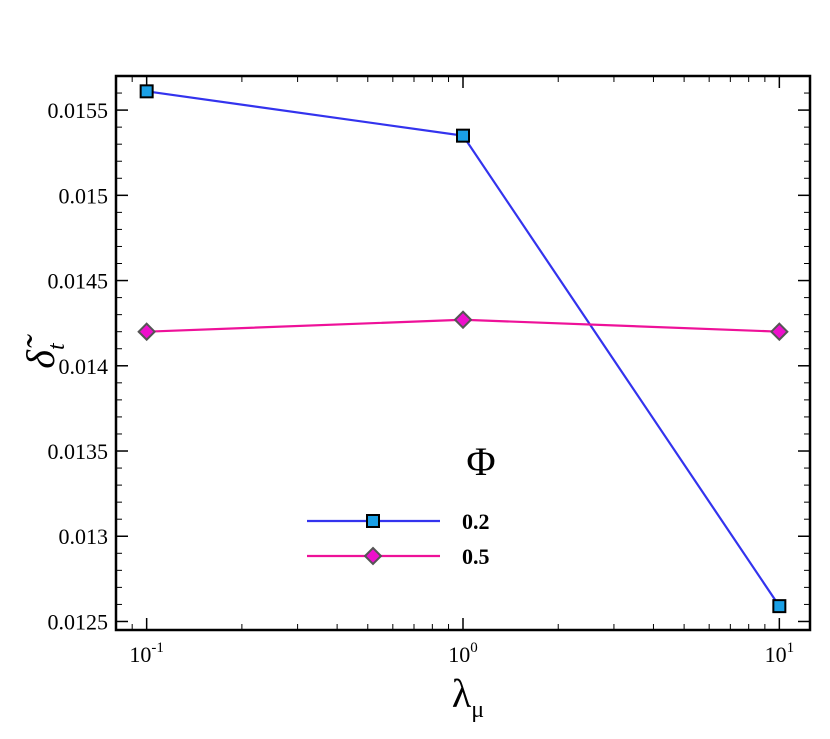 This screenshot has height=739, width=830. I want to click on y-axis-title: δ̃t, so click(44, 351).